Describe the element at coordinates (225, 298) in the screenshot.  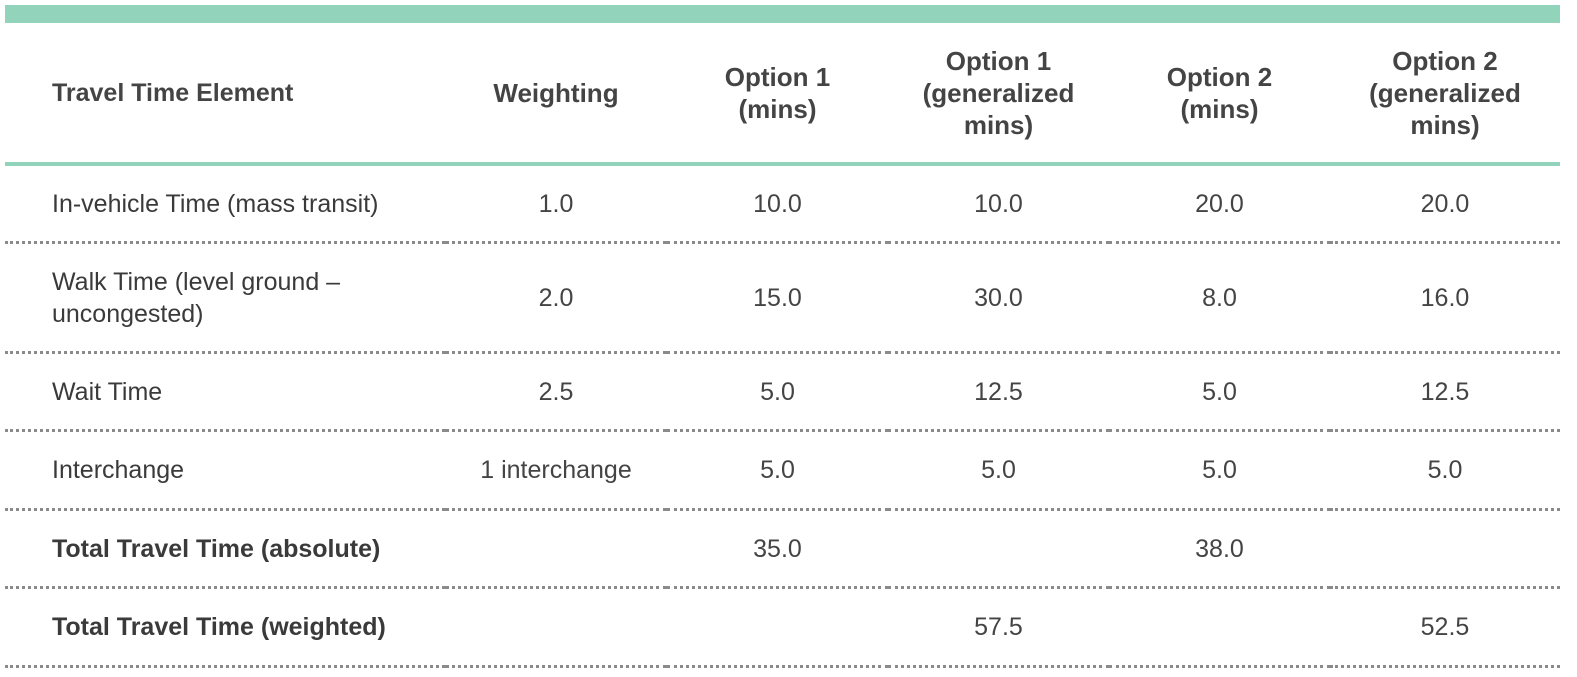
I see `cell-element: Walk Time (level ground – uncongested)` at that location.